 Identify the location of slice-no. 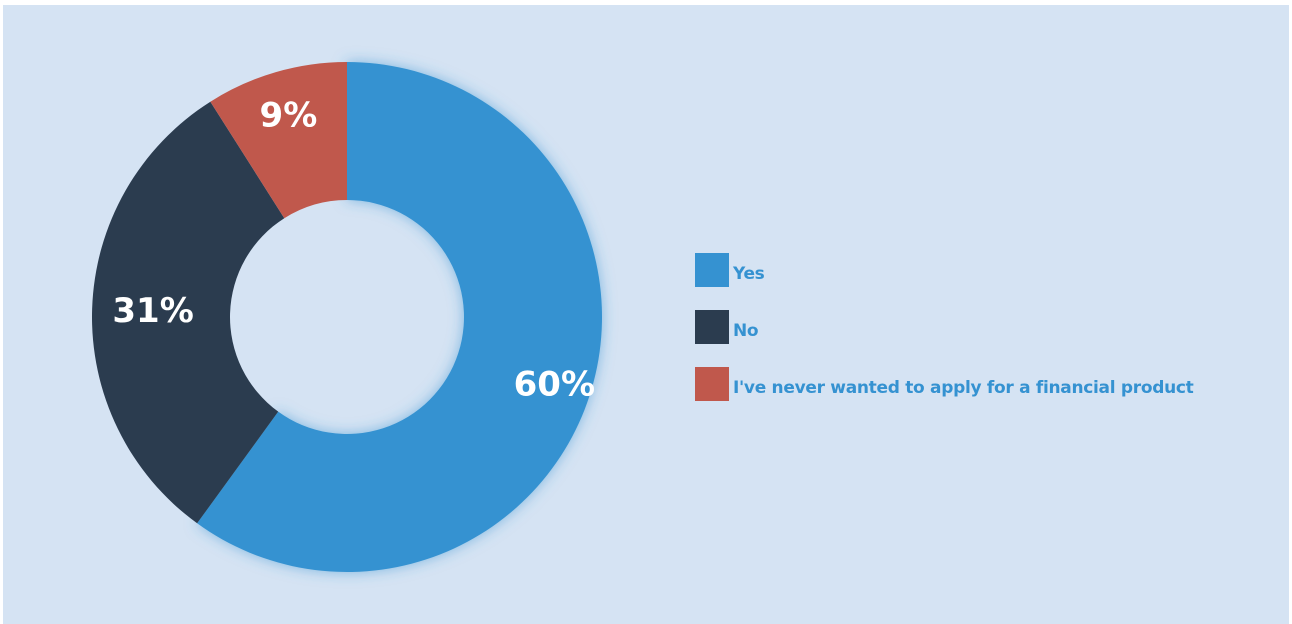
(188, 312).